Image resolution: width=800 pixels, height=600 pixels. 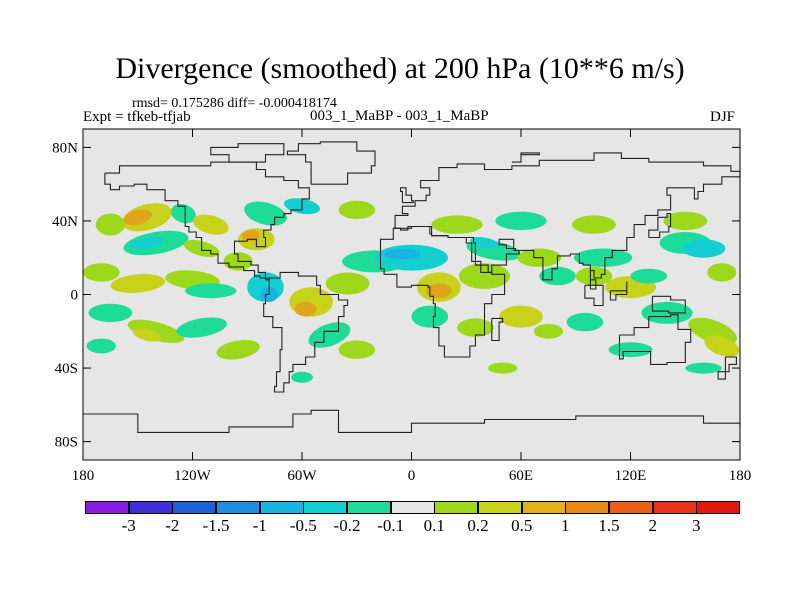 What do you see at coordinates (434, 525) in the screenshot?
I see `colorbar-label: 0.1` at bounding box center [434, 525].